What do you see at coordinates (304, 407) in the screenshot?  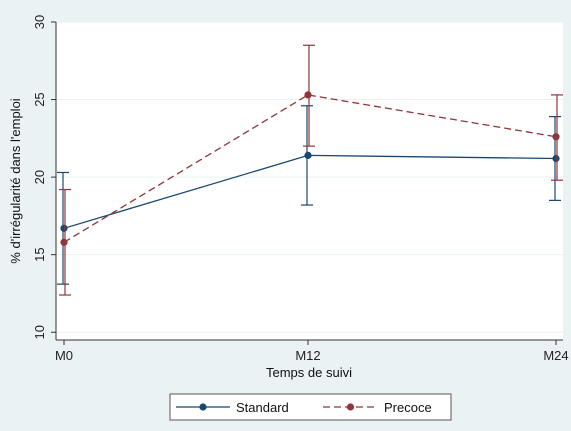 I see `legend-items: Standard Precoce` at bounding box center [304, 407].